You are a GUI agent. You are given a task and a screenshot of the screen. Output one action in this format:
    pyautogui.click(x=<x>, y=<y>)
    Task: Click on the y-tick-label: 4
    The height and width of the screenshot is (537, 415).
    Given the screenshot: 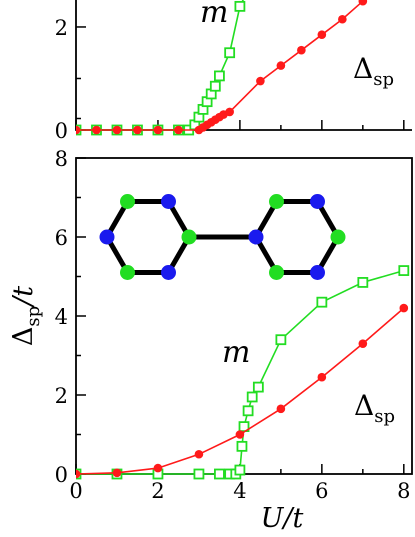 What is the action you would take?
    pyautogui.click(x=61, y=317)
    